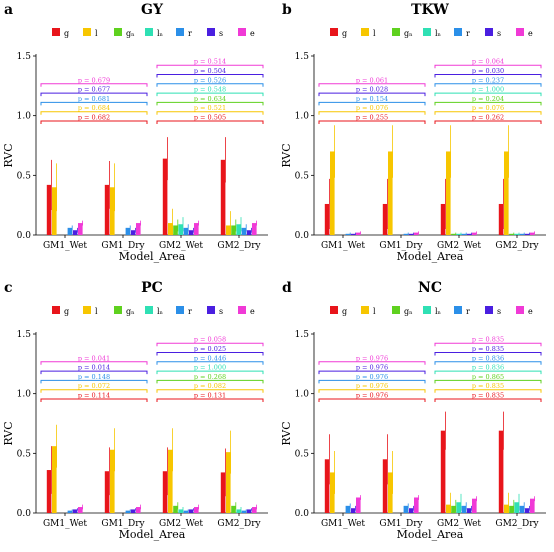 The height and width of the screenshot is (552, 554). What do you see at coordinates (210, 80) in the screenshot?
I see `p-value-label: p = 0.526` at bounding box center [210, 80].